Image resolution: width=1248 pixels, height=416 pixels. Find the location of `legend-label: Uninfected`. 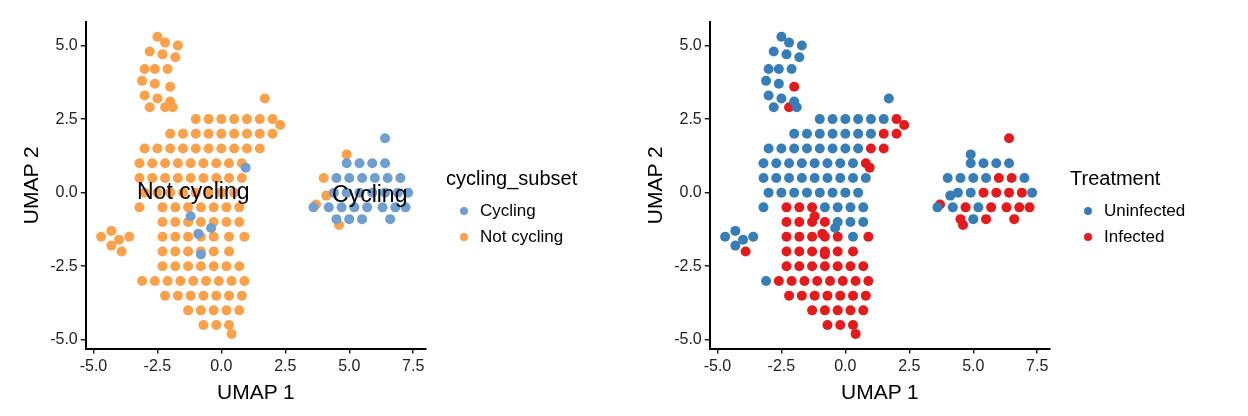

legend-label: Uninfected is located at coordinates (1145, 210).